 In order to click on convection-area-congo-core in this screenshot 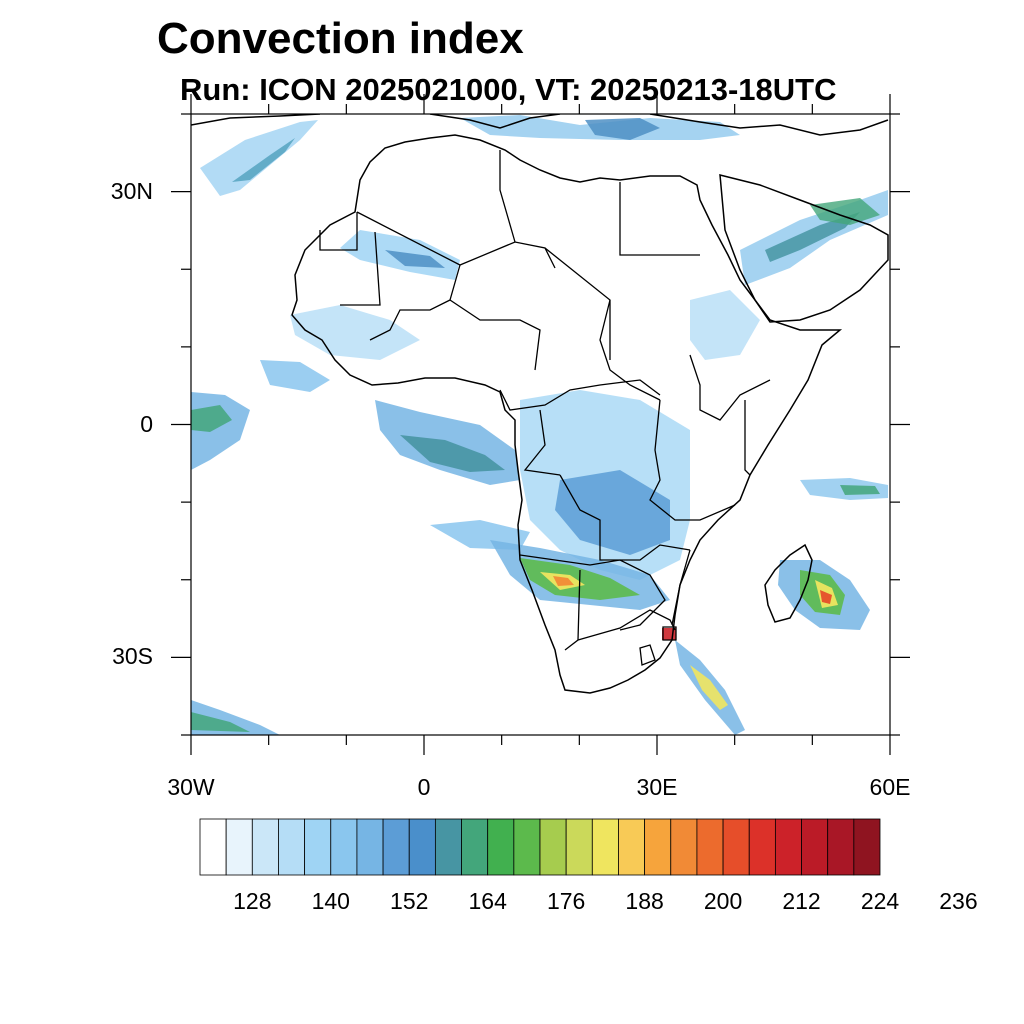, I will do `click(612, 512)`.